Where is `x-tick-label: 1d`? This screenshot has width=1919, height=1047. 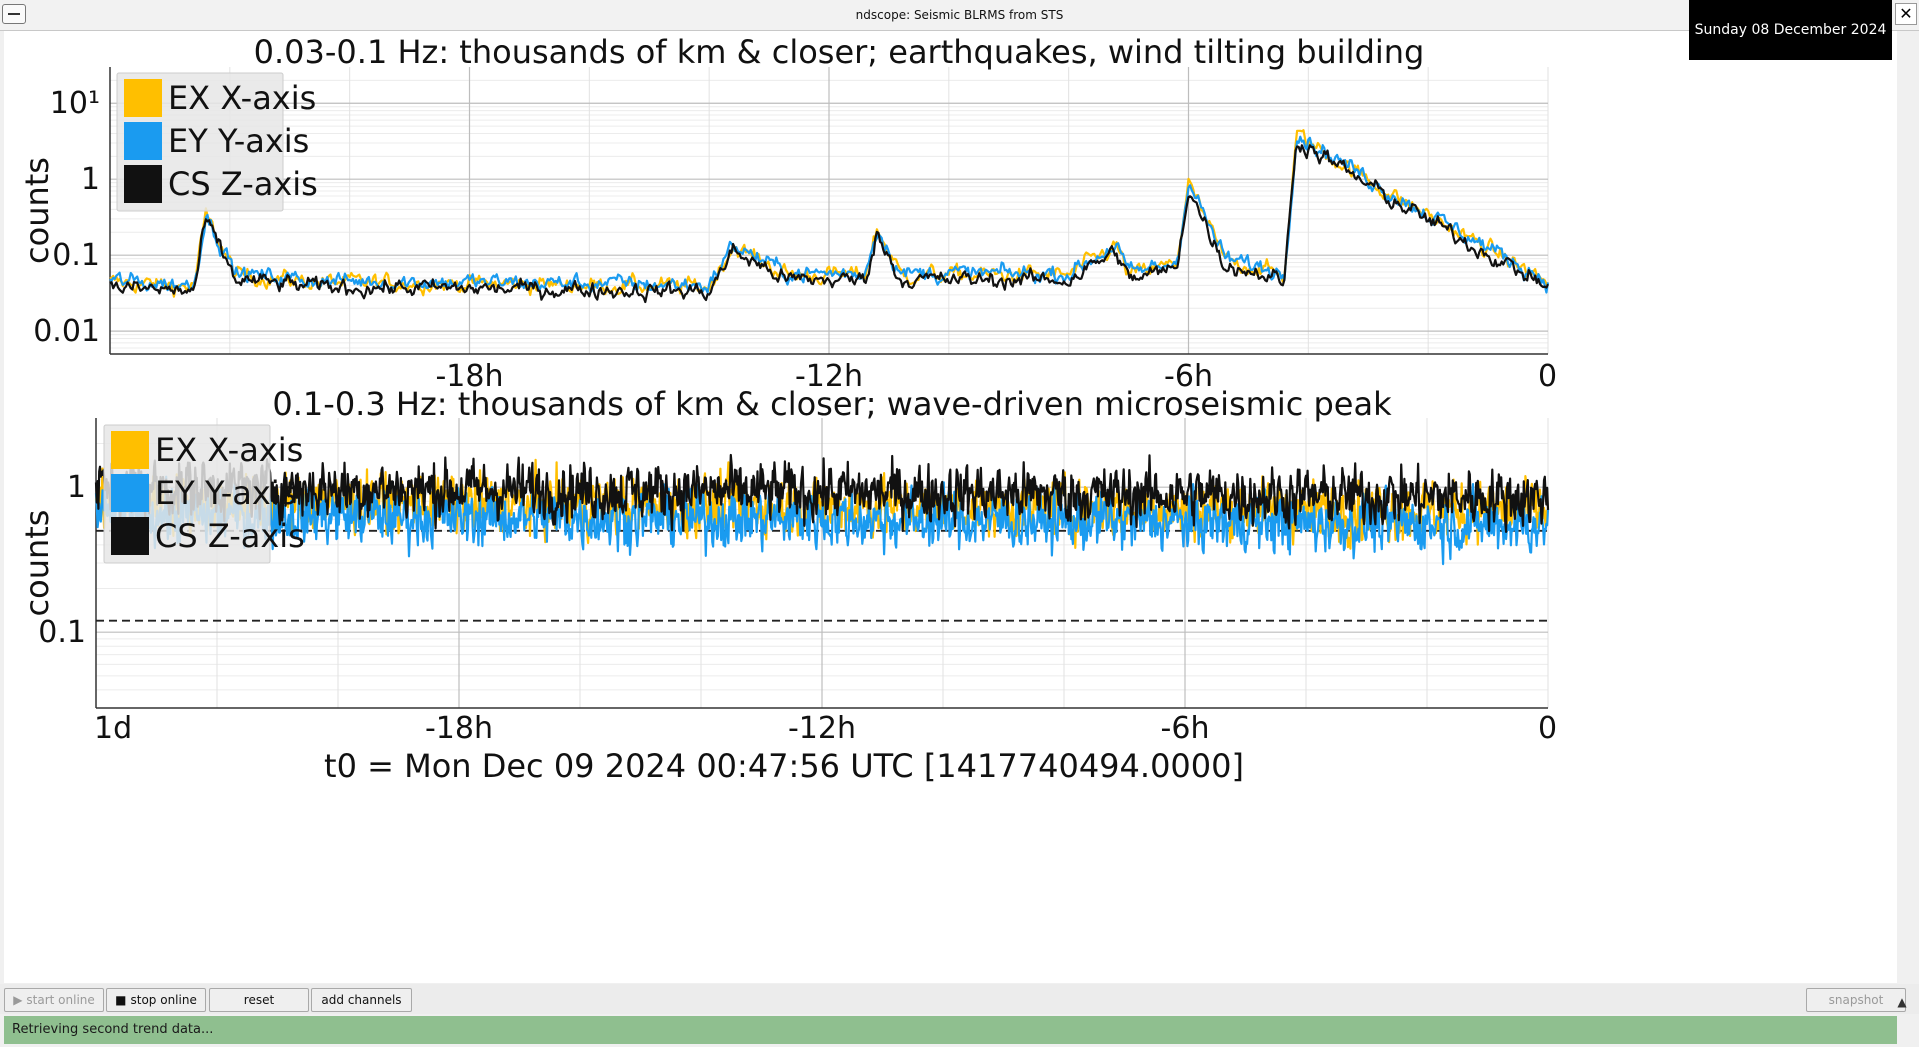 x-tick-label: 1d is located at coordinates (113, 728).